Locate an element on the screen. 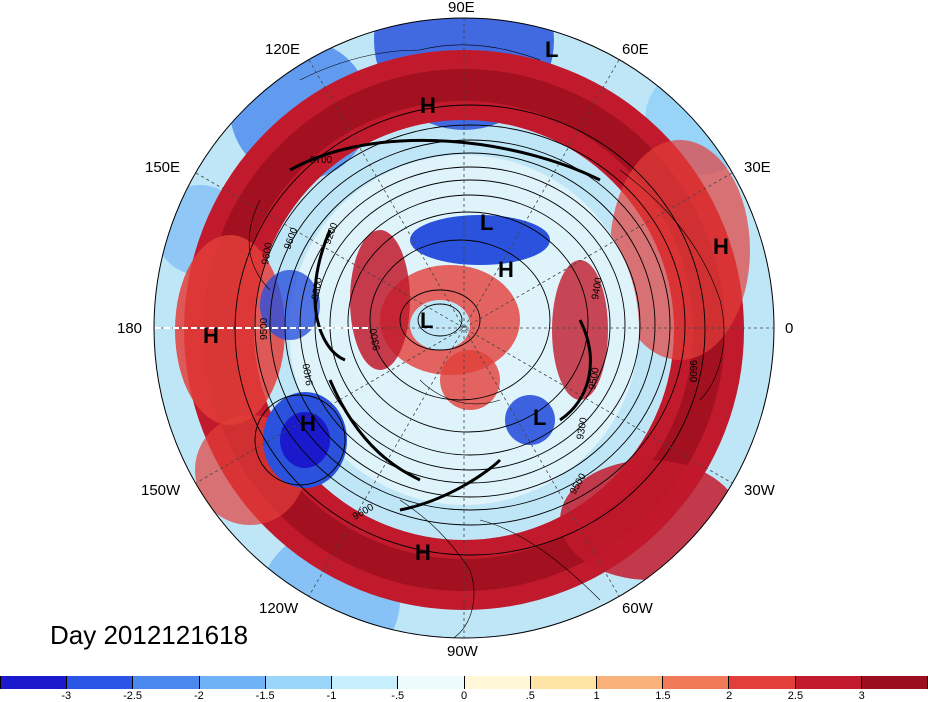 The width and height of the screenshot is (928, 702). lon-label-180: 180 is located at coordinates (130, 328).